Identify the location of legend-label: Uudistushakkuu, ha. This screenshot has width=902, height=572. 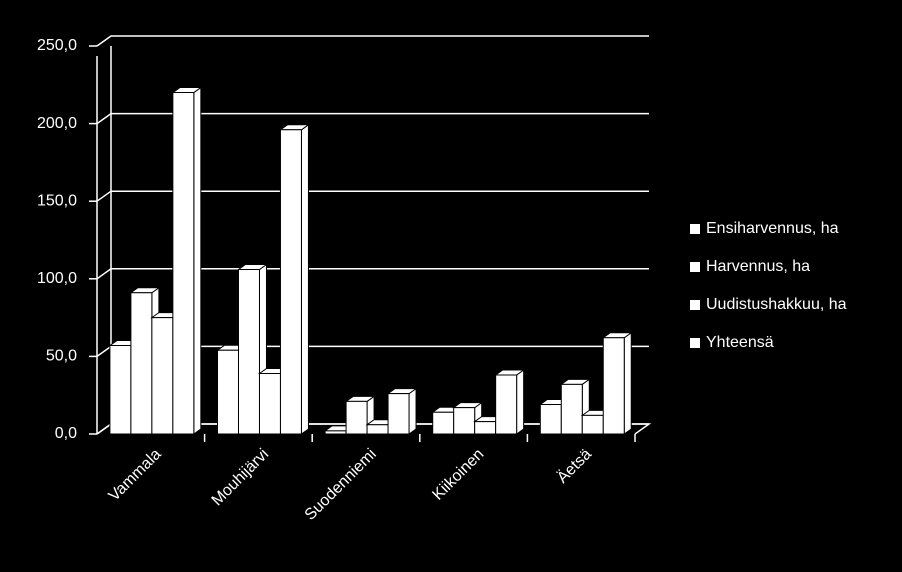
(776, 304).